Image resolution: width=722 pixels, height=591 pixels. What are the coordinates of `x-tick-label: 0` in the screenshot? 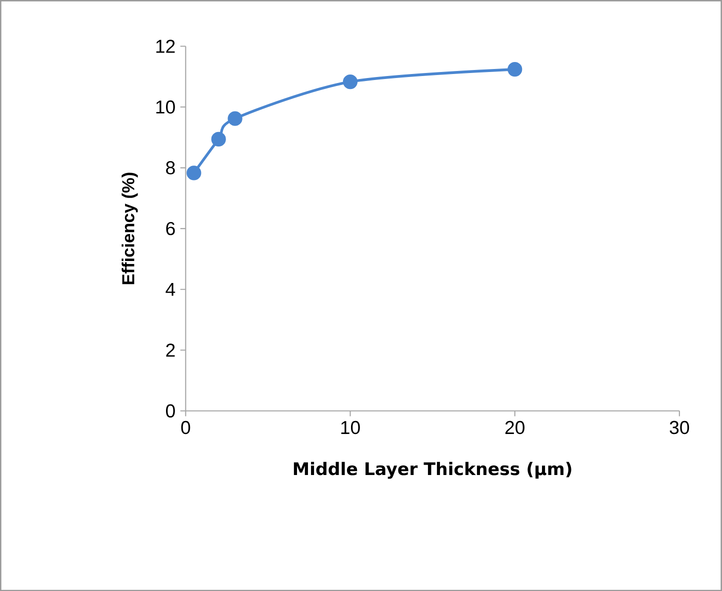 It's located at (185, 427).